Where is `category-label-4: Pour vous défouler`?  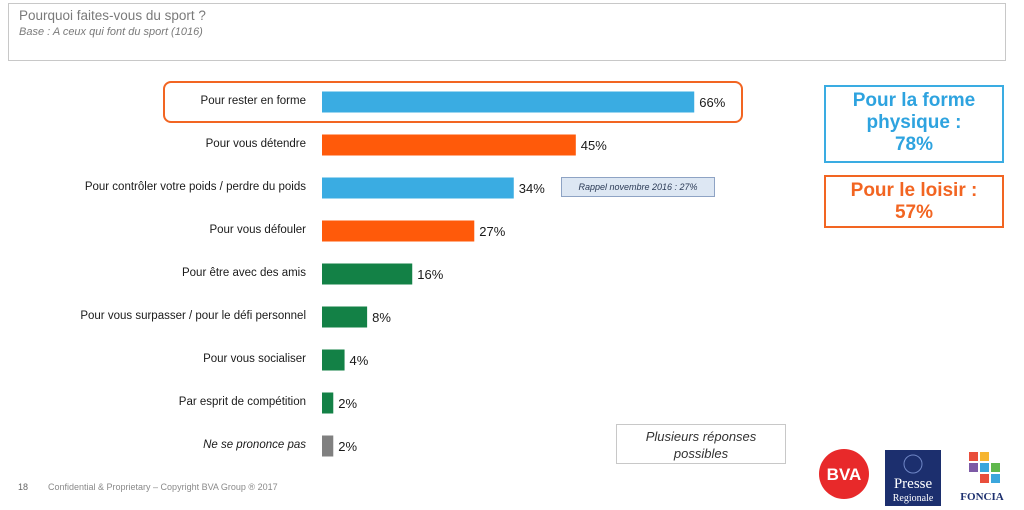 category-label-4: Pour vous défouler is located at coordinates (257, 230).